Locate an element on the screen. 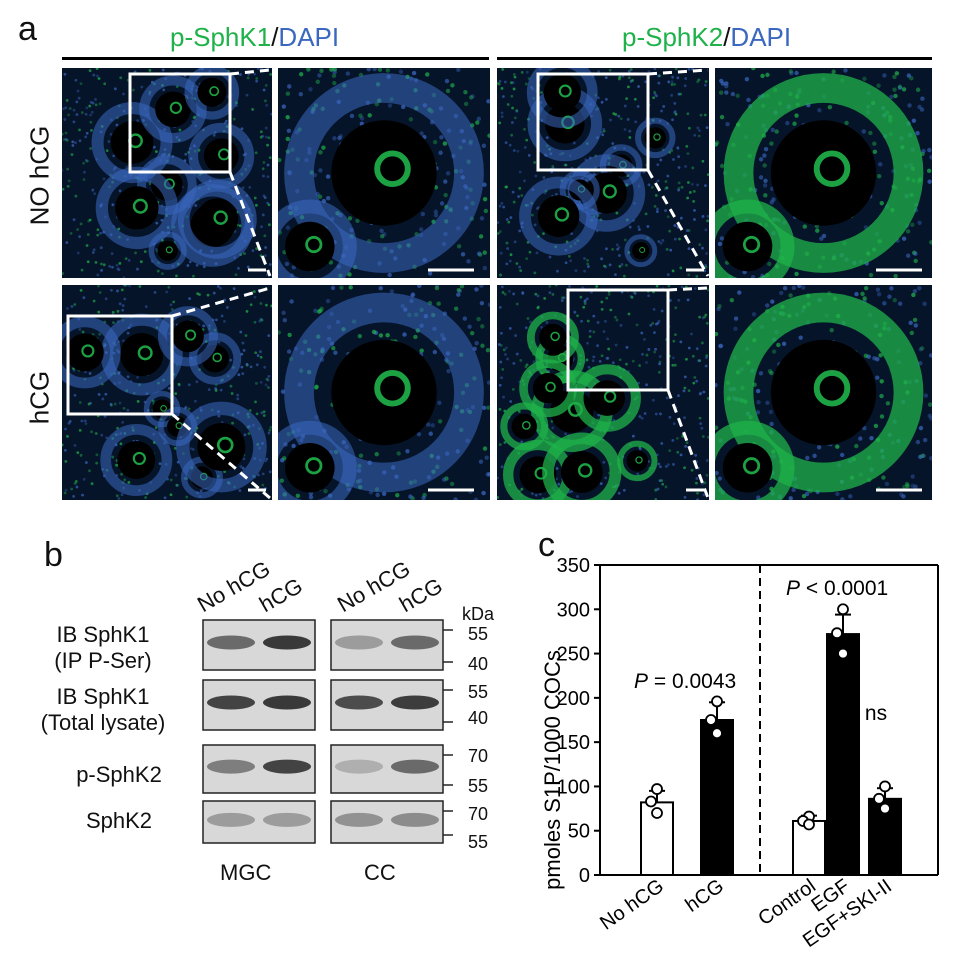 This screenshot has height=980, width=955. micrograph-sphk2-nohcg-zoom is located at coordinates (823, 173).